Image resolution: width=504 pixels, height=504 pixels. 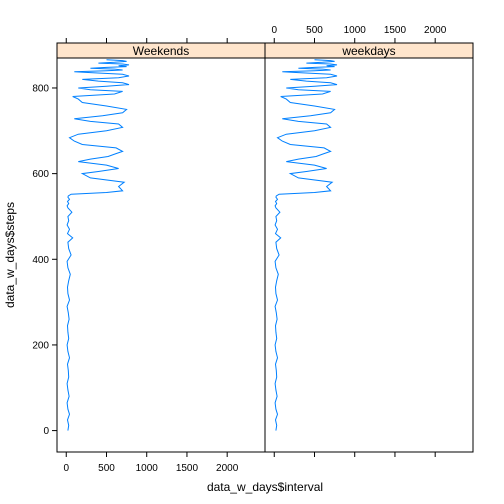 I want to click on y-tick-label: 0, so click(x=46, y=431).